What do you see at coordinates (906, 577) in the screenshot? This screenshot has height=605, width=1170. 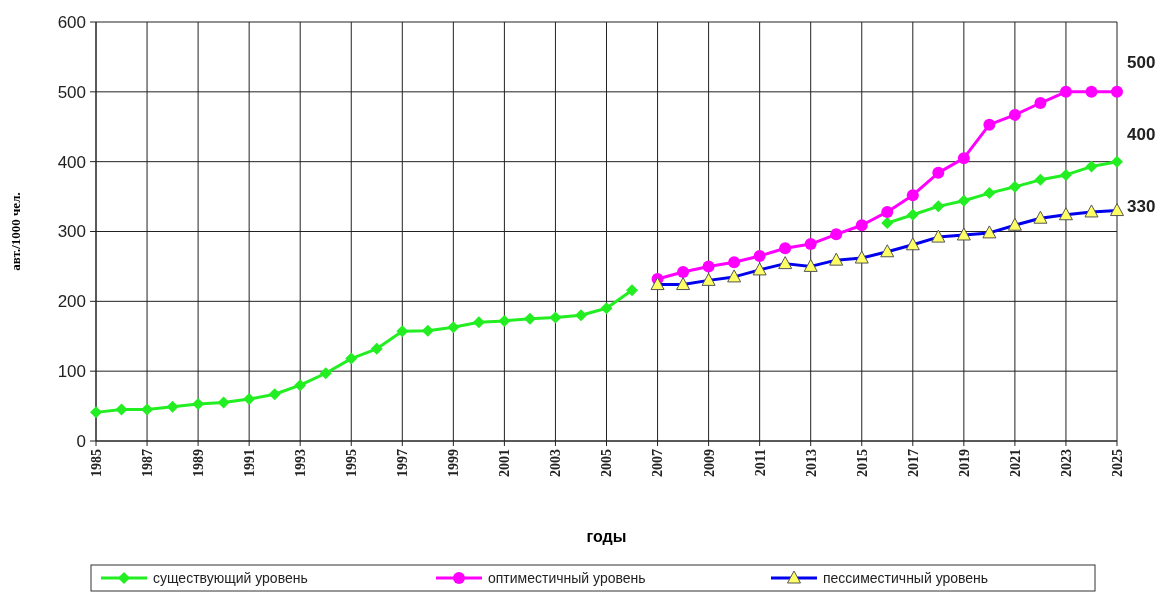 I see `legend-label: пессиместичный уровень` at bounding box center [906, 577].